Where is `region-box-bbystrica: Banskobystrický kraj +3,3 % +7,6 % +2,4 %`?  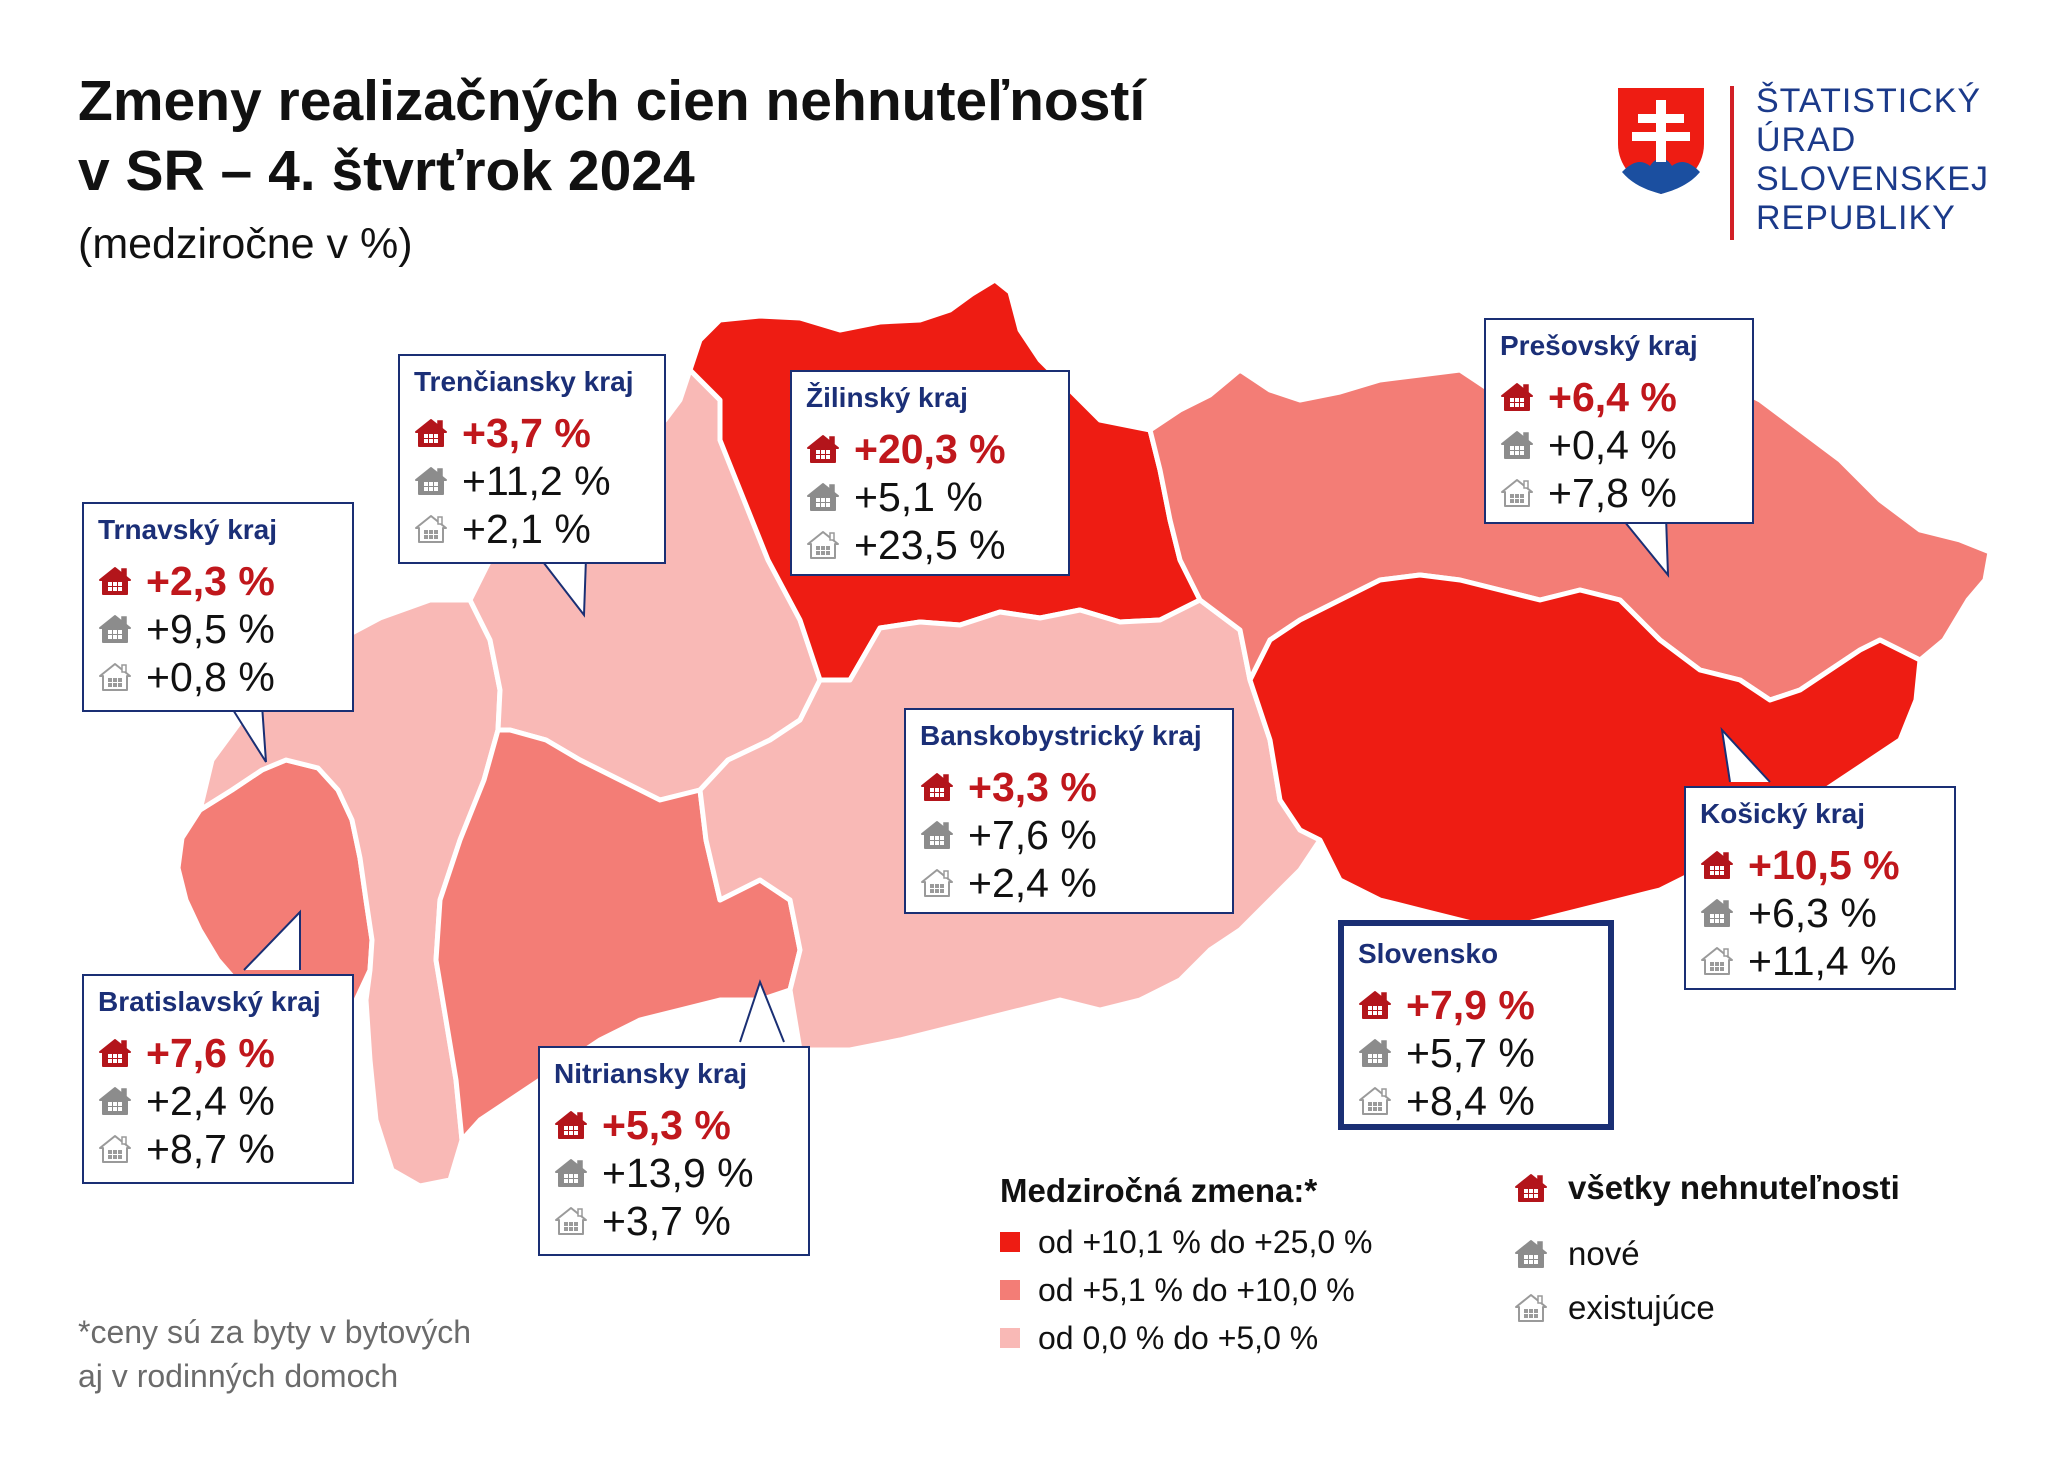 region-box-bbystrica: Banskobystrický kraj +3,3 % +7,6 % +2,4 % is located at coordinates (1069, 811).